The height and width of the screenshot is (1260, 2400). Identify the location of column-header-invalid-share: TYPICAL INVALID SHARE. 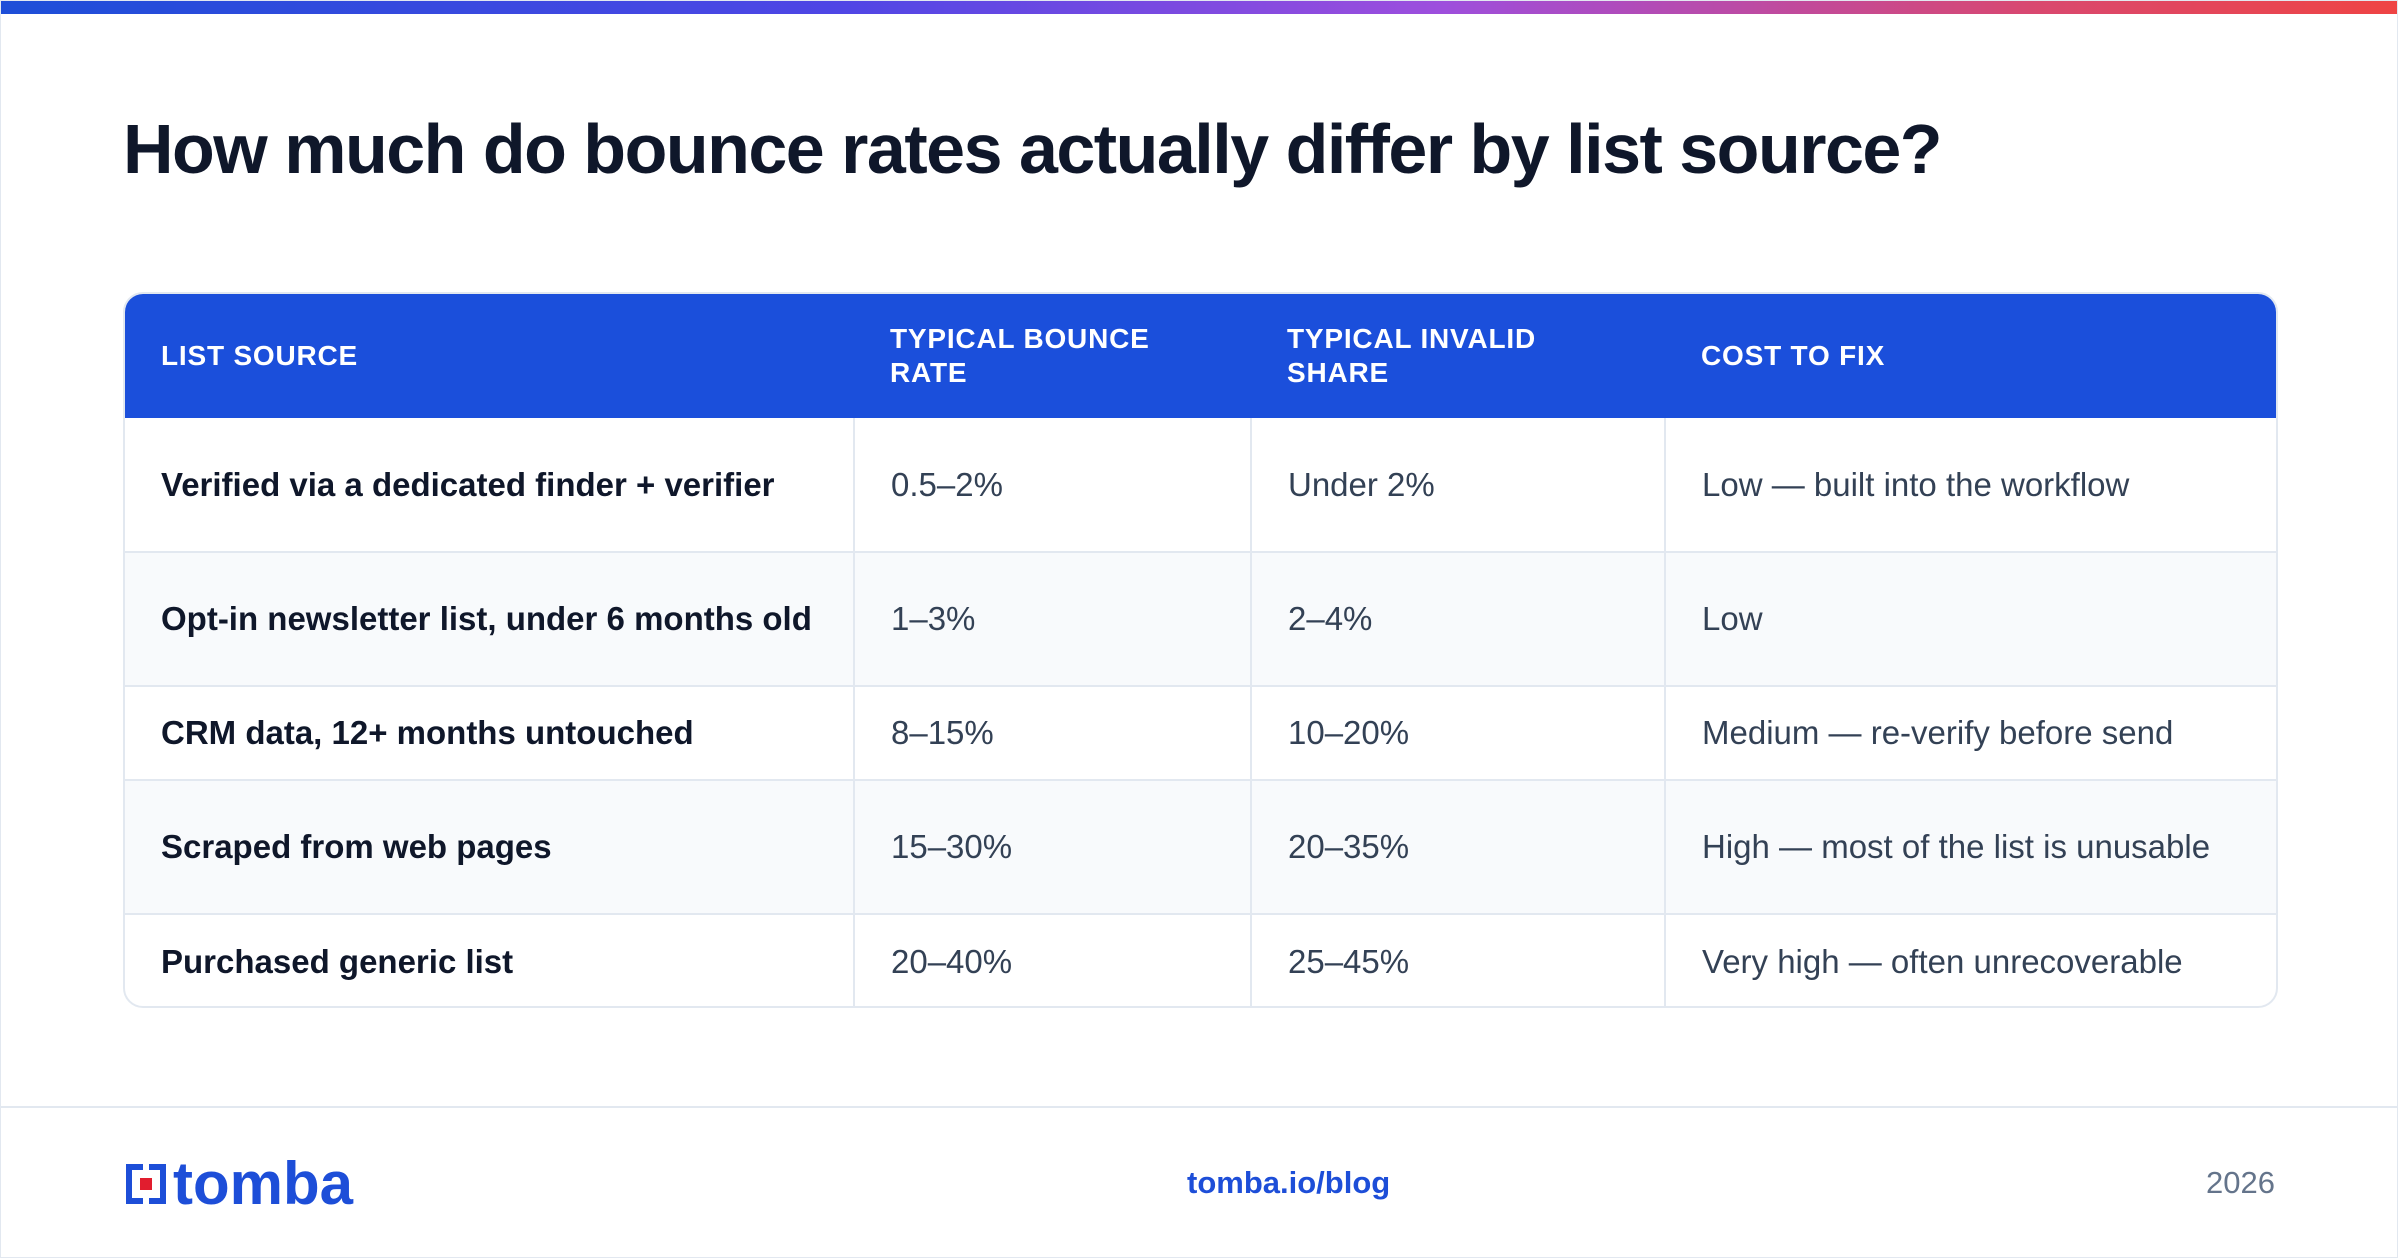
(1411, 355).